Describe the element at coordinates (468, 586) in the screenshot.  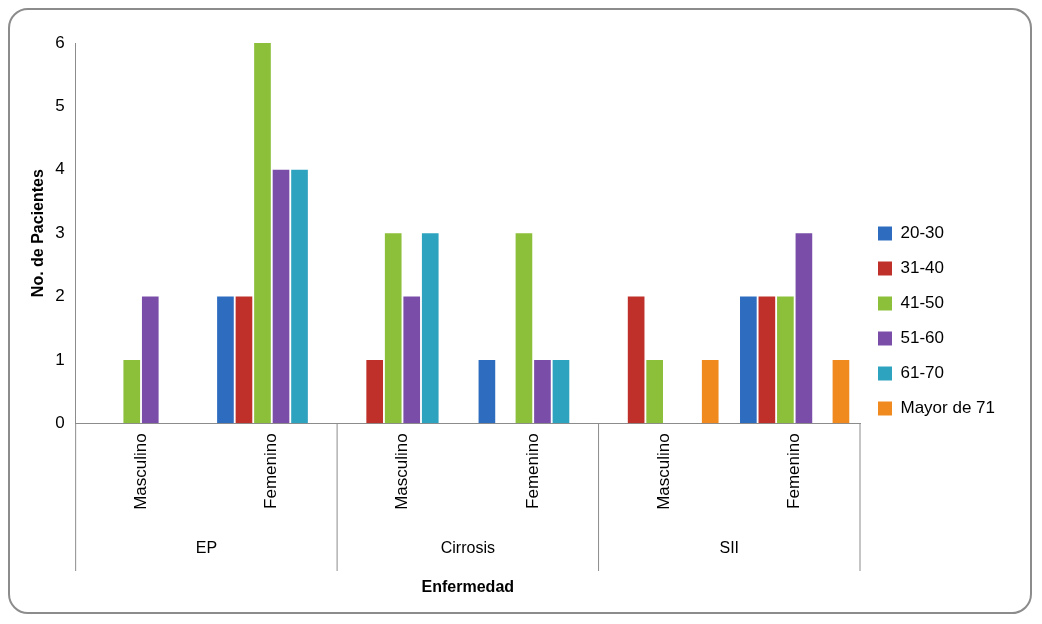
I see `x-axis-title: Enfermedad` at that location.